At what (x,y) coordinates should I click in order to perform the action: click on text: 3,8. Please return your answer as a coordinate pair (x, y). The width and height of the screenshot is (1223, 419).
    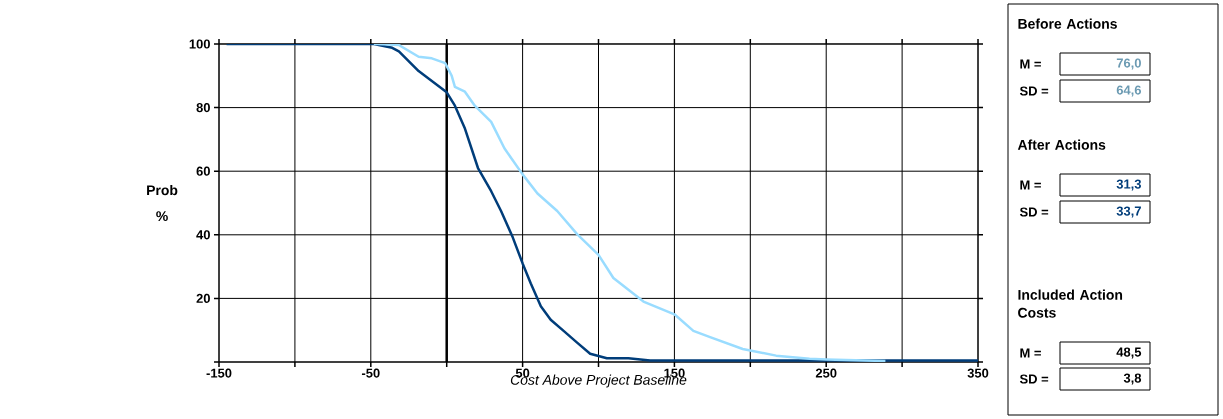
    Looking at the image, I should click on (1132, 379).